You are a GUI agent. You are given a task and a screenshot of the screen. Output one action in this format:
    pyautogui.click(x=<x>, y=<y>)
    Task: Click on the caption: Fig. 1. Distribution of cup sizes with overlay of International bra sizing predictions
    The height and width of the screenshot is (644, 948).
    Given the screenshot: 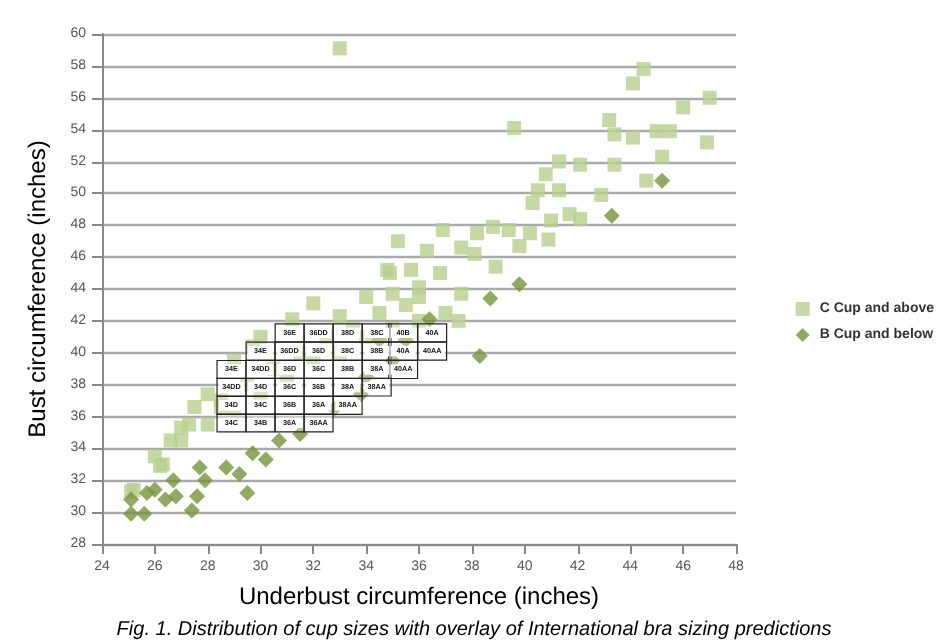 What is the action you would take?
    pyautogui.click(x=474, y=630)
    